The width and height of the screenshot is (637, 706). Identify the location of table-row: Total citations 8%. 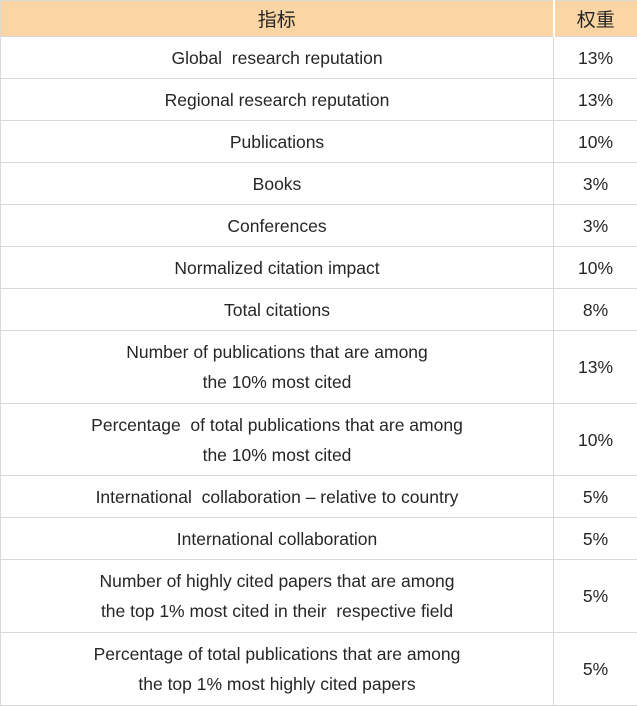
(318, 309).